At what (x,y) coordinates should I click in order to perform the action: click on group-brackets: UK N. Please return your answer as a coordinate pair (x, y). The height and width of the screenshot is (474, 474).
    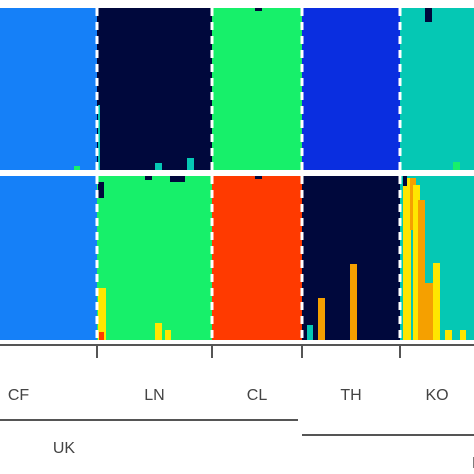
    Looking at the image, I should click on (237, 445).